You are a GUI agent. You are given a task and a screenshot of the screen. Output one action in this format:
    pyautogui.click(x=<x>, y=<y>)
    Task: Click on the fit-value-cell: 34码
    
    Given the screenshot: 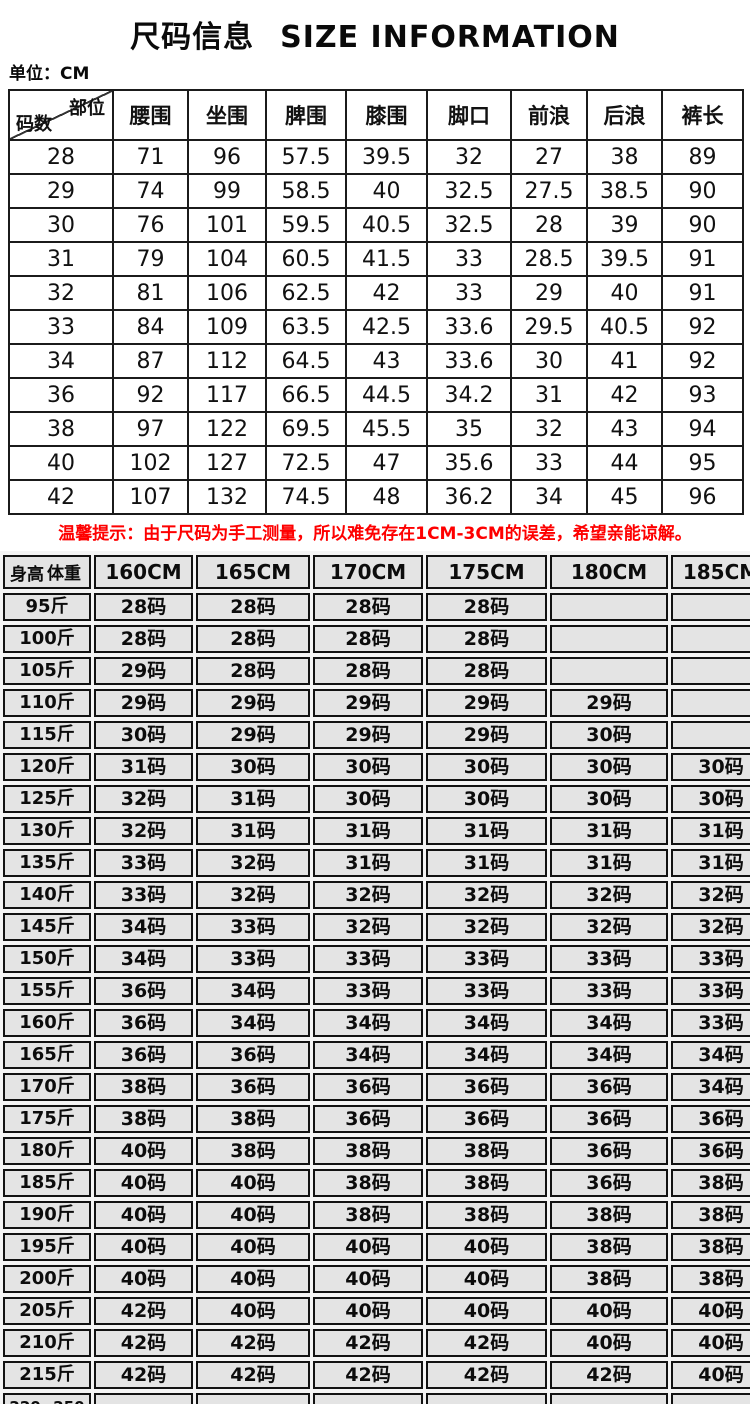 What is the action you would take?
    pyautogui.click(x=143, y=927)
    